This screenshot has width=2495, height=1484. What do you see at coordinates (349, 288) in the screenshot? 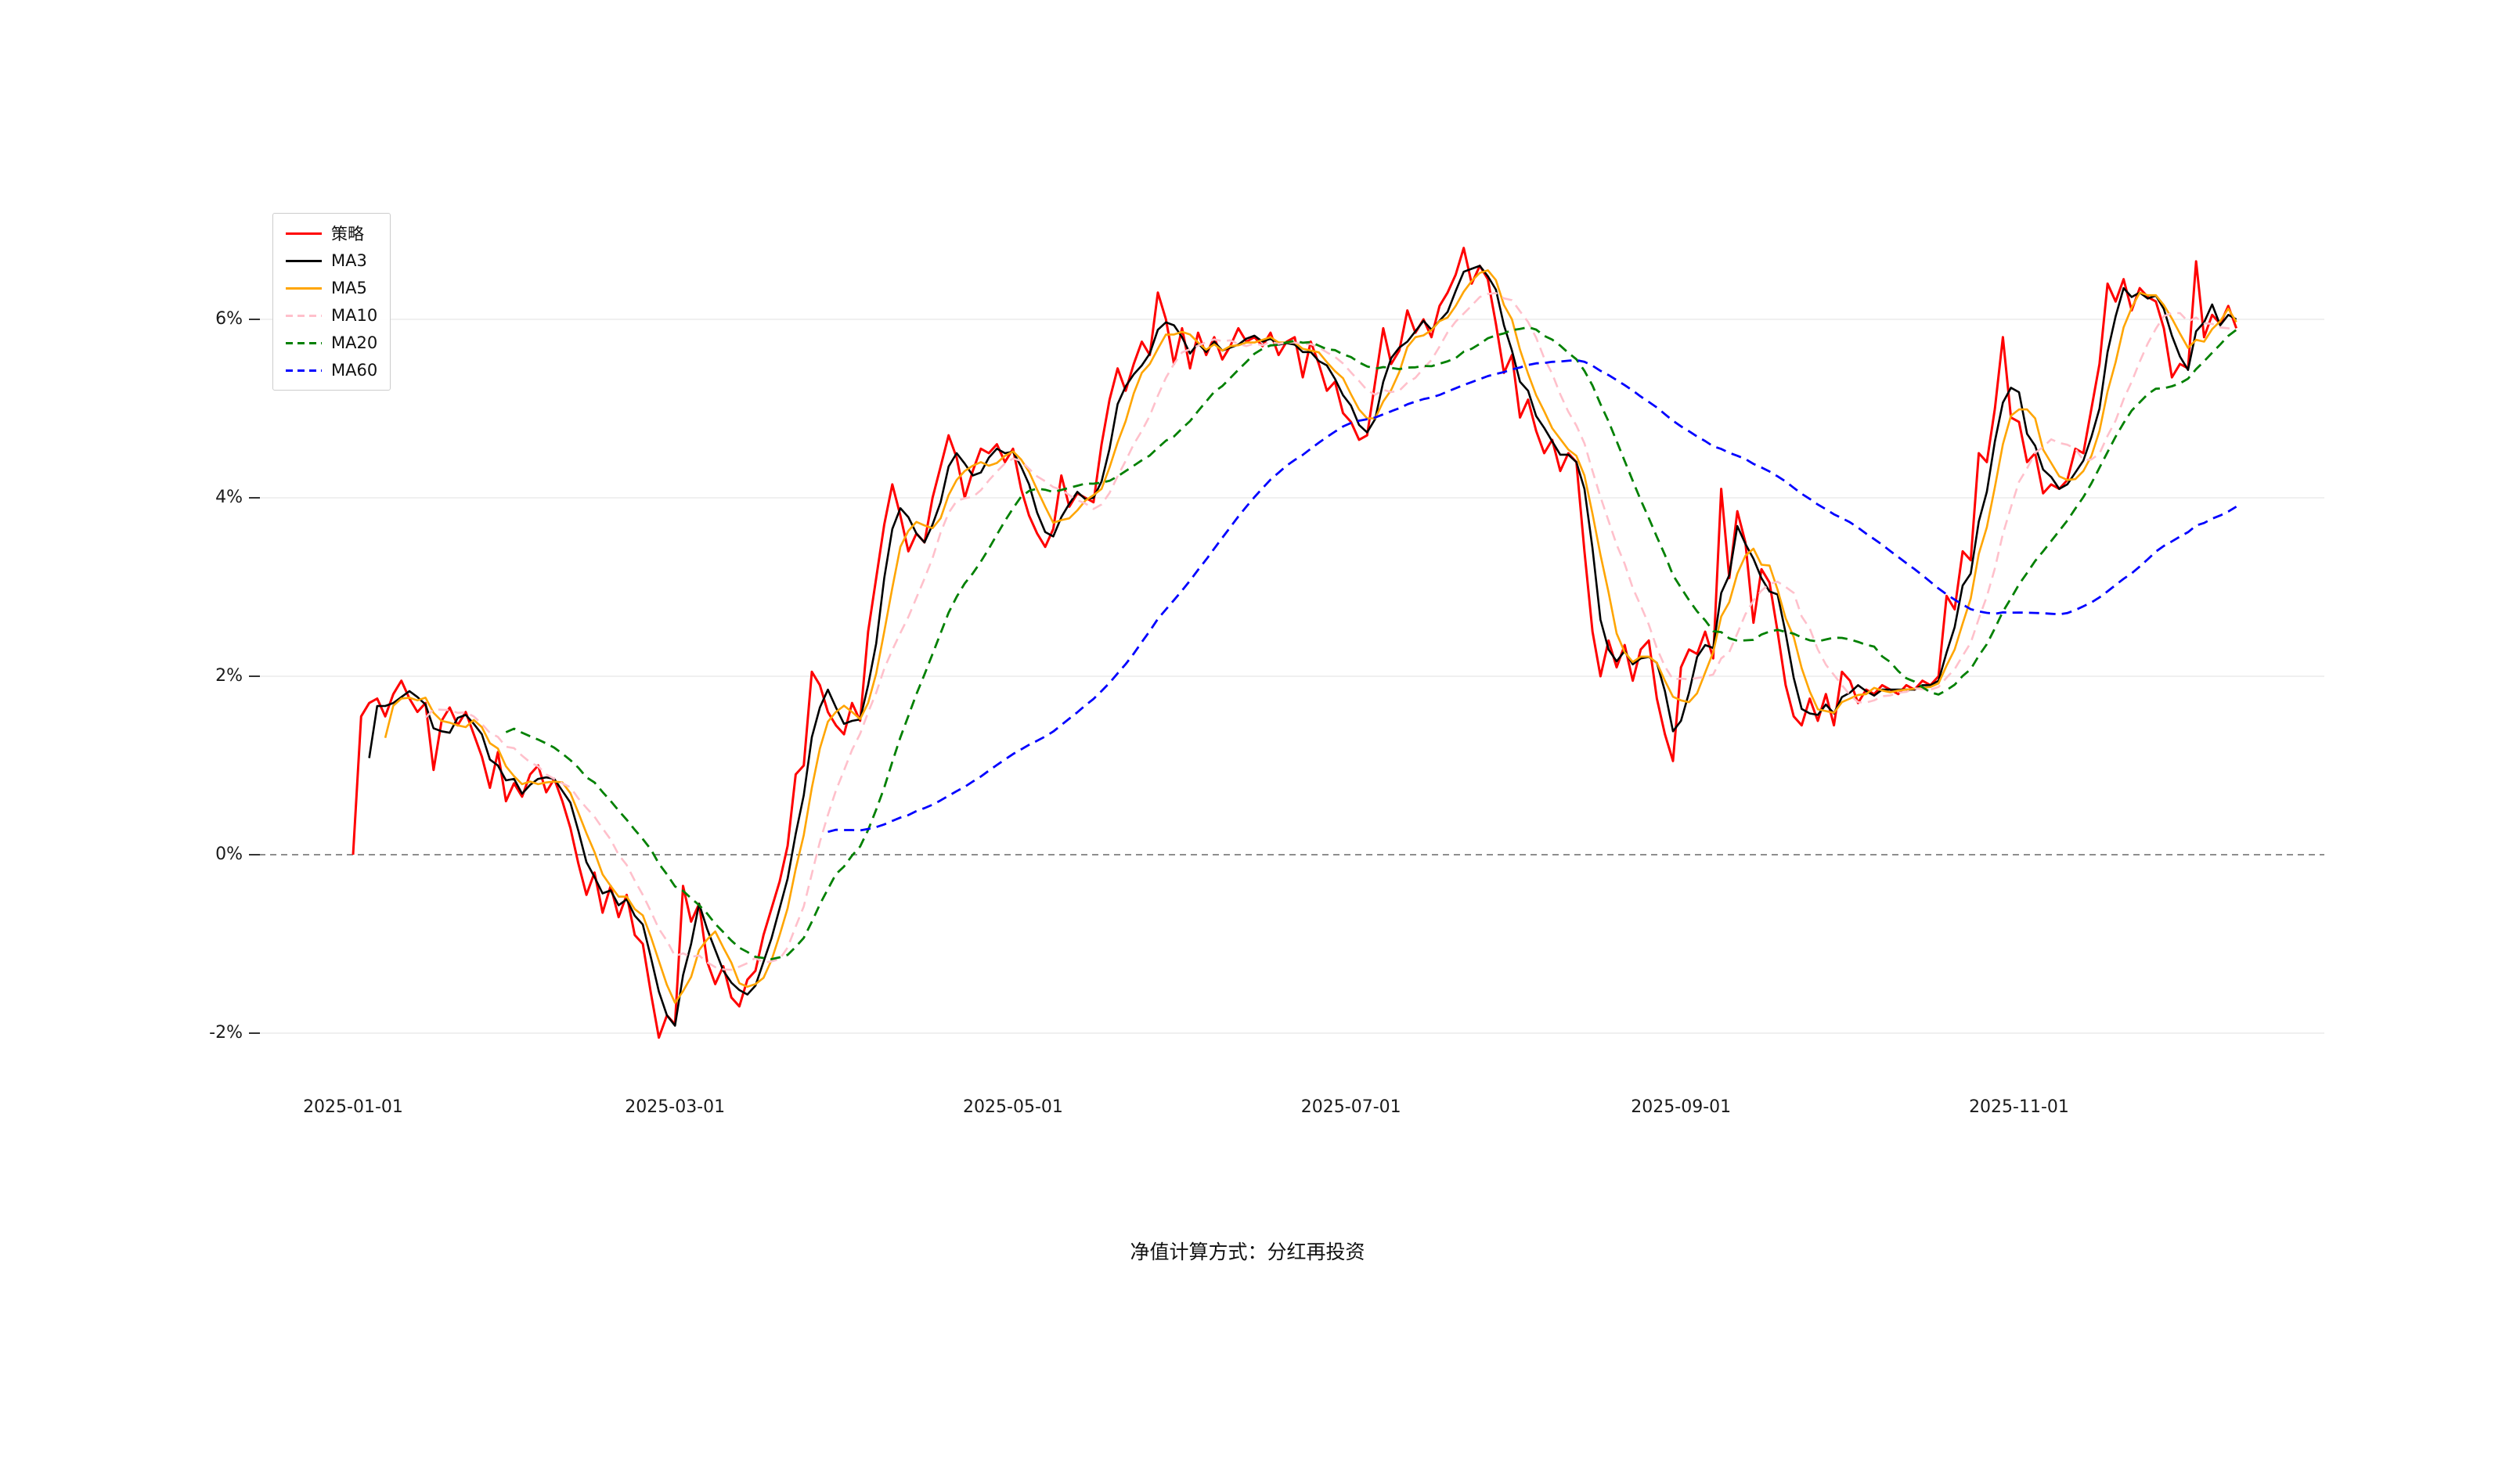
I see `legend-label-ma5: MA5` at bounding box center [349, 288].